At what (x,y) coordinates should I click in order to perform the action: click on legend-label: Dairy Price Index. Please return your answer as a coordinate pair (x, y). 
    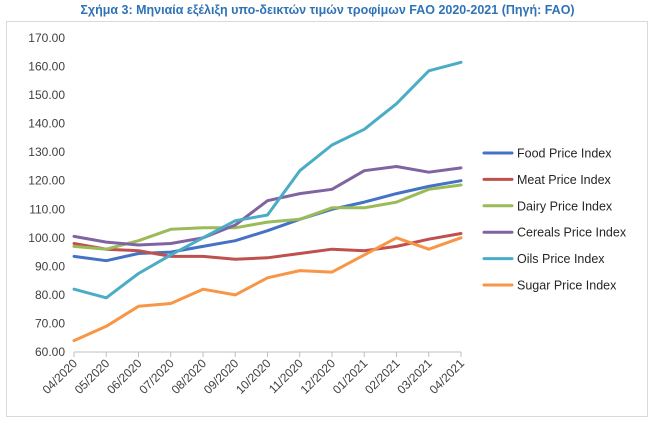
    Looking at the image, I should click on (565, 206).